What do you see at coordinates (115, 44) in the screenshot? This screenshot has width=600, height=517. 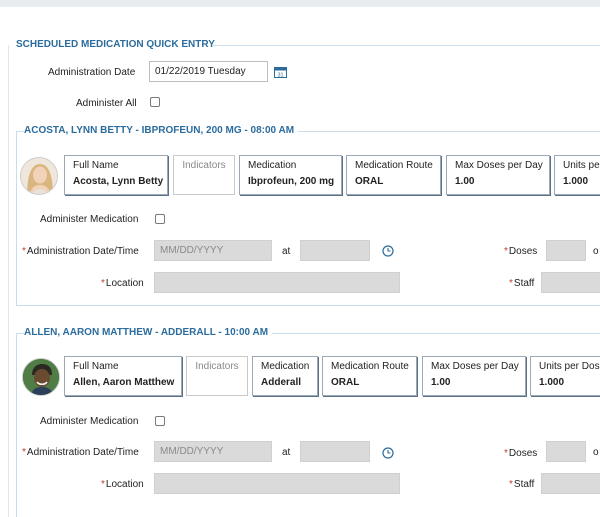 I see `section-title: SCHEDULED MEDICATION QUICK ENTRY` at bounding box center [115, 44].